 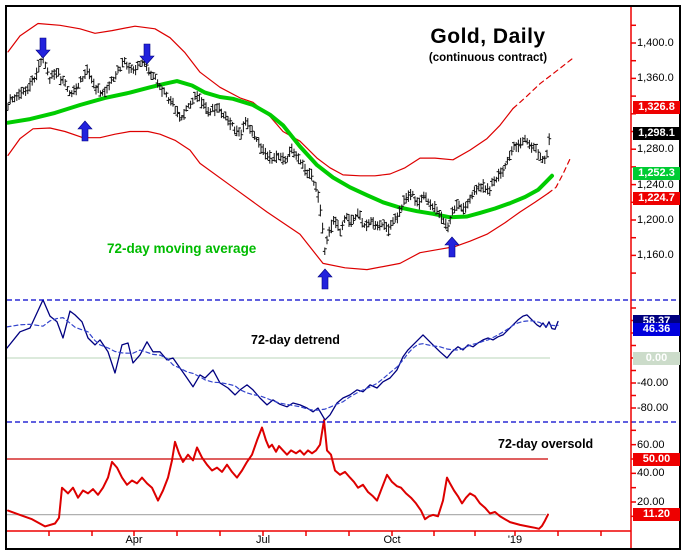 I want to click on x-axis-label: Apr, so click(x=134, y=540).